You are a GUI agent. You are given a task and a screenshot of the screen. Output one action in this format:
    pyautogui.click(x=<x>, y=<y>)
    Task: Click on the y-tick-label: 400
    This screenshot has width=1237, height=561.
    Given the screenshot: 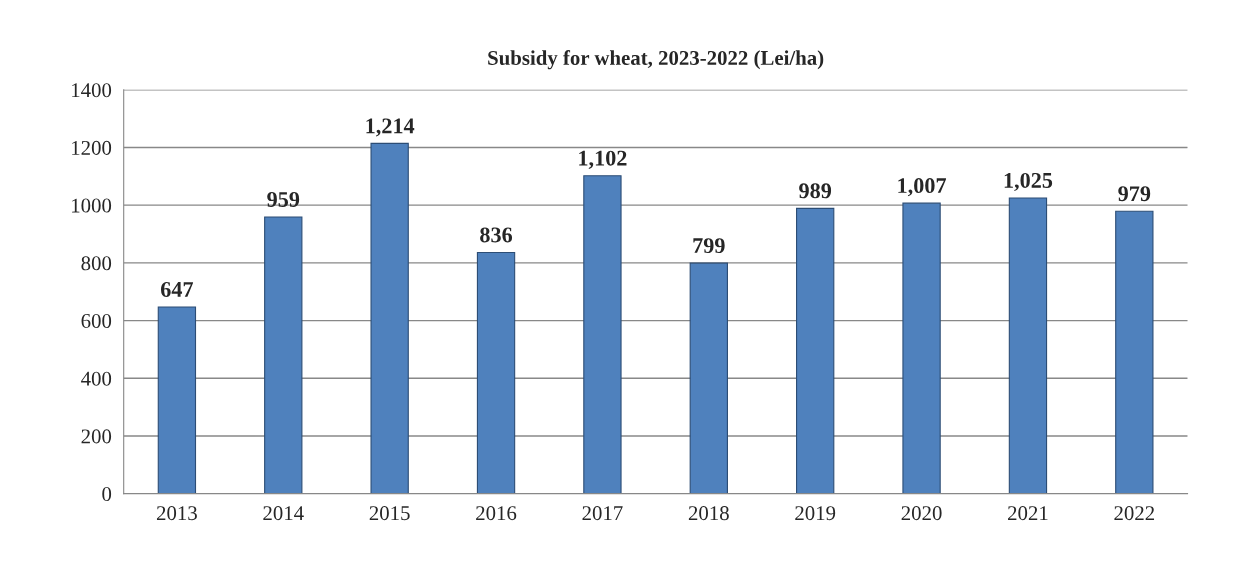 What is the action you would take?
    pyautogui.click(x=96, y=378)
    